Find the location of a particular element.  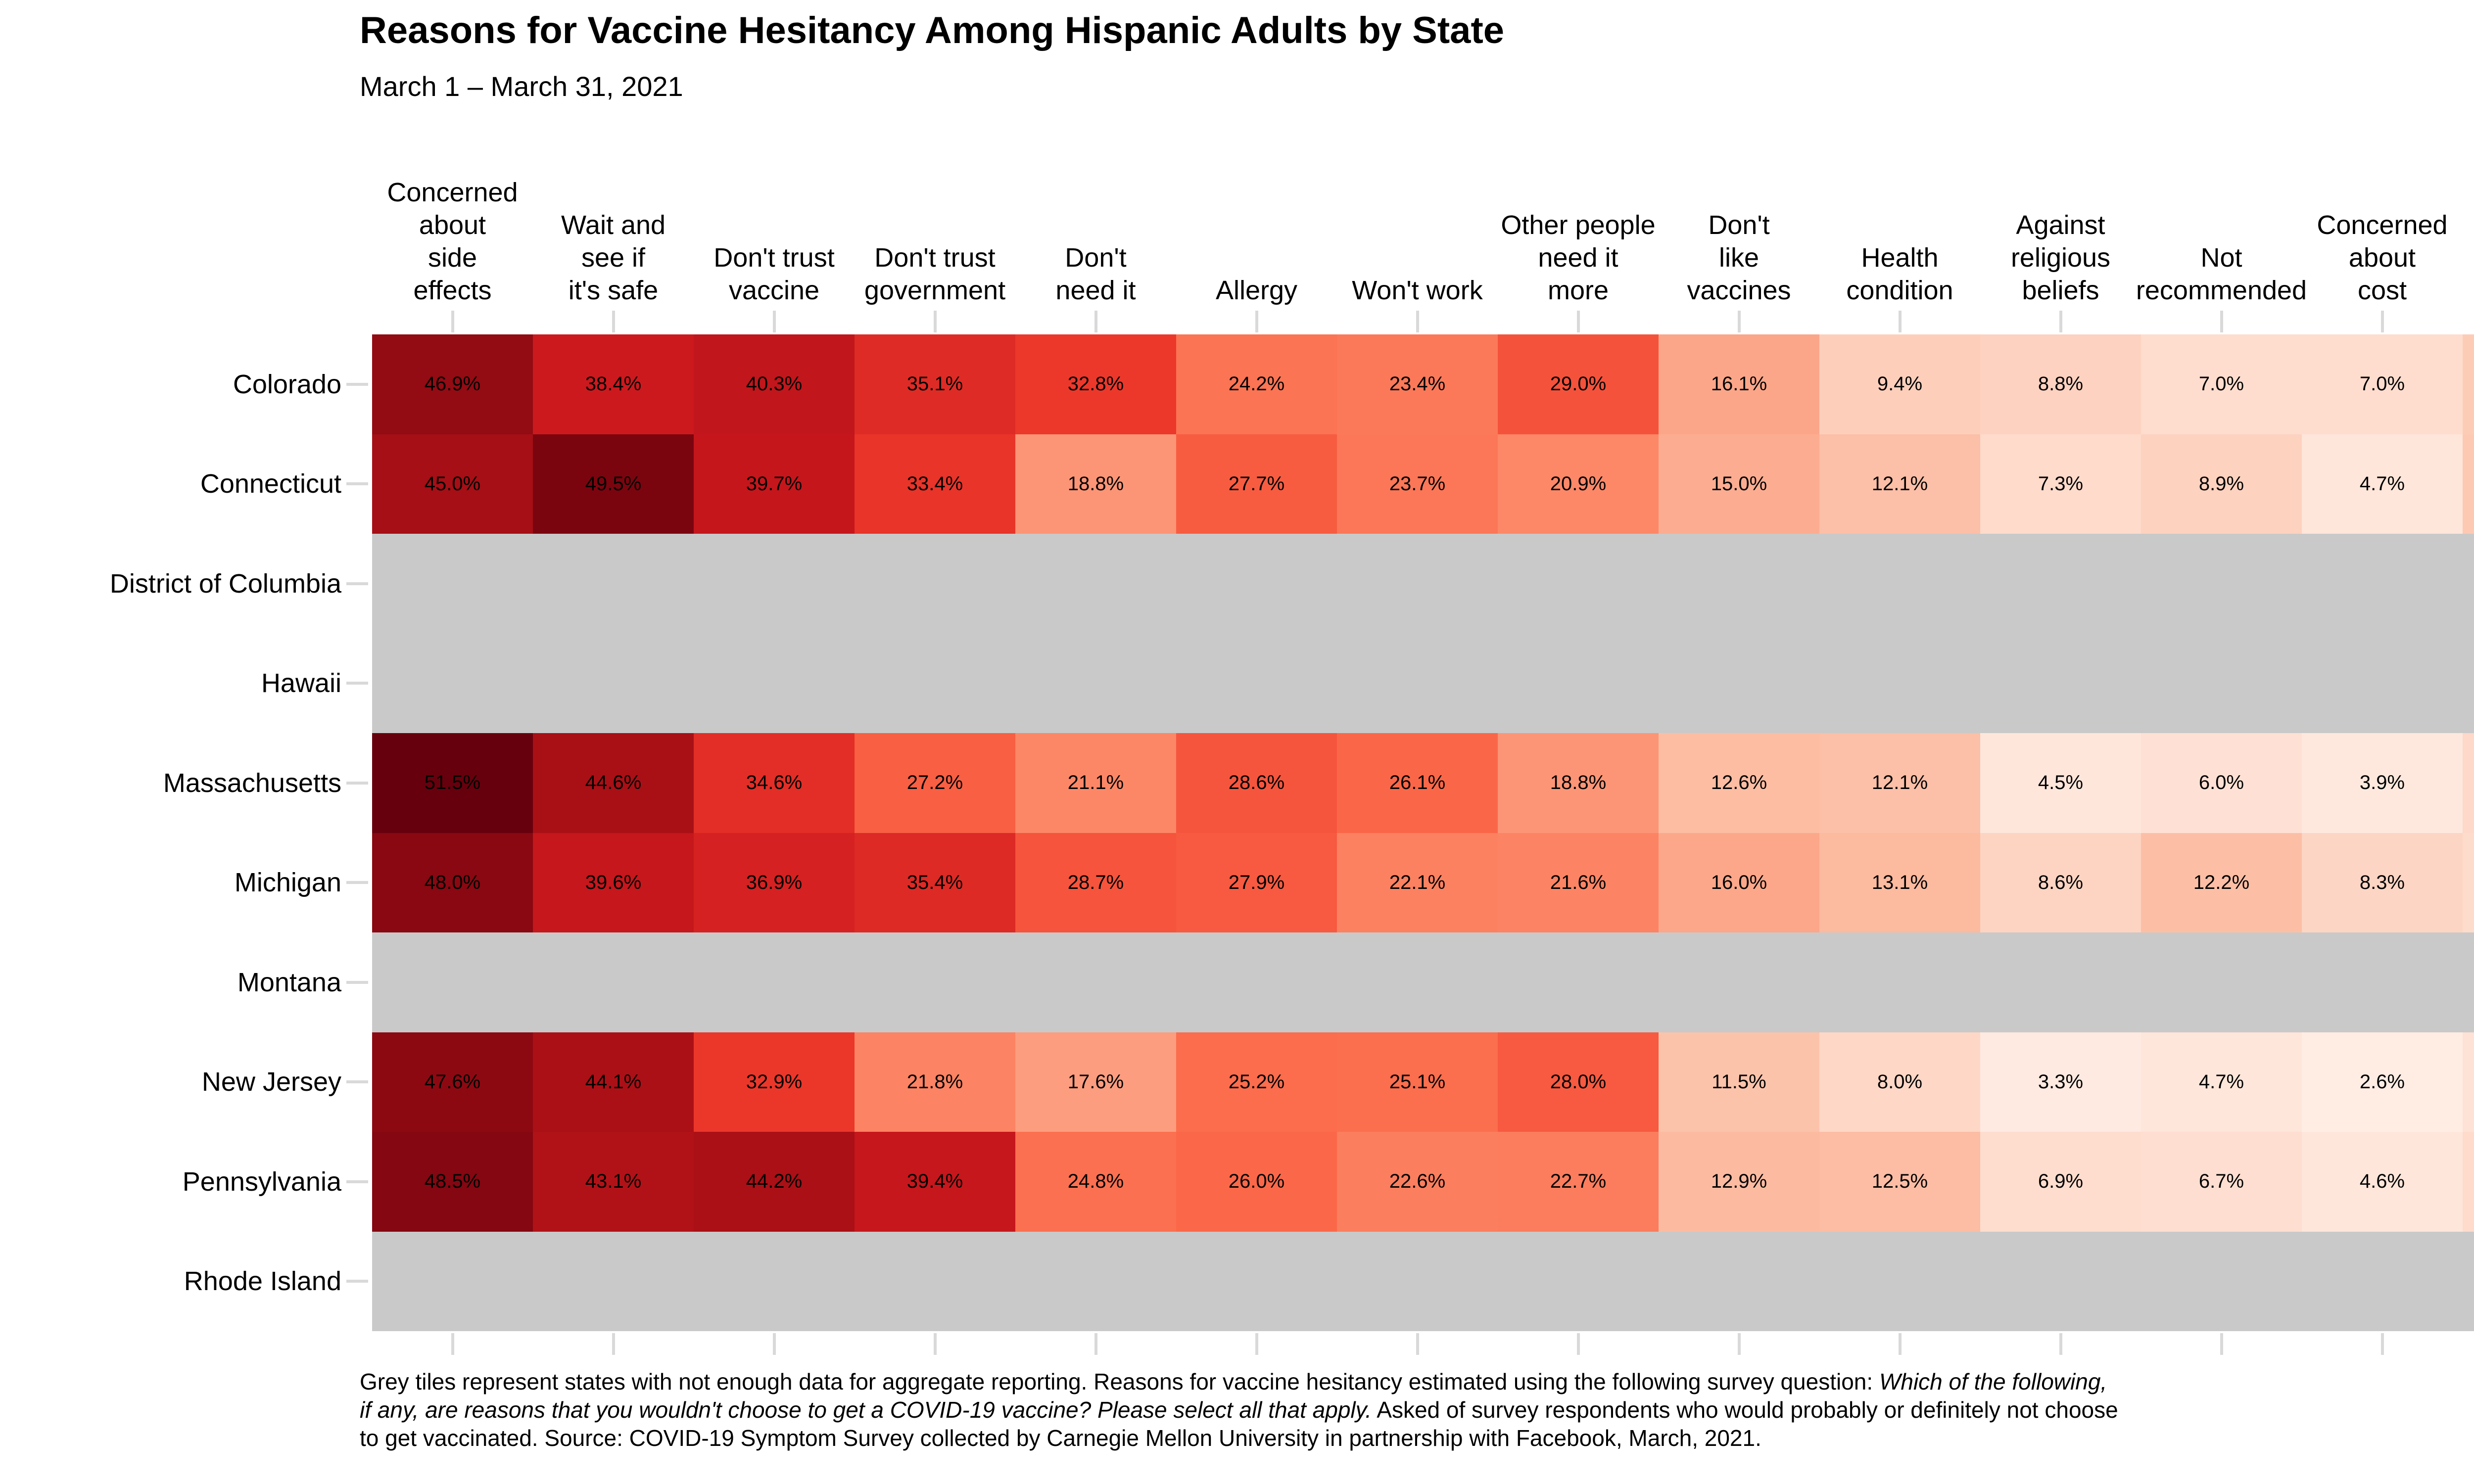

column-header-line: see if is located at coordinates (614, 258).